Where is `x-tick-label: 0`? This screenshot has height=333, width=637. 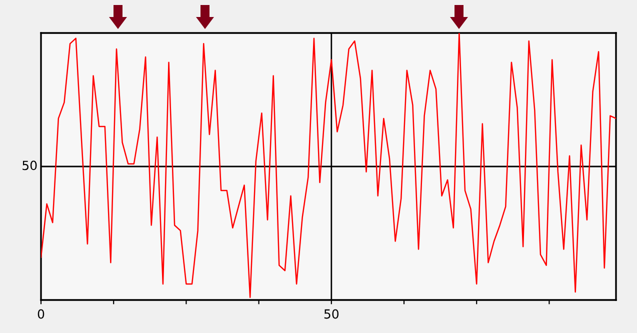
x-tick-label: 0 is located at coordinates (41, 314).